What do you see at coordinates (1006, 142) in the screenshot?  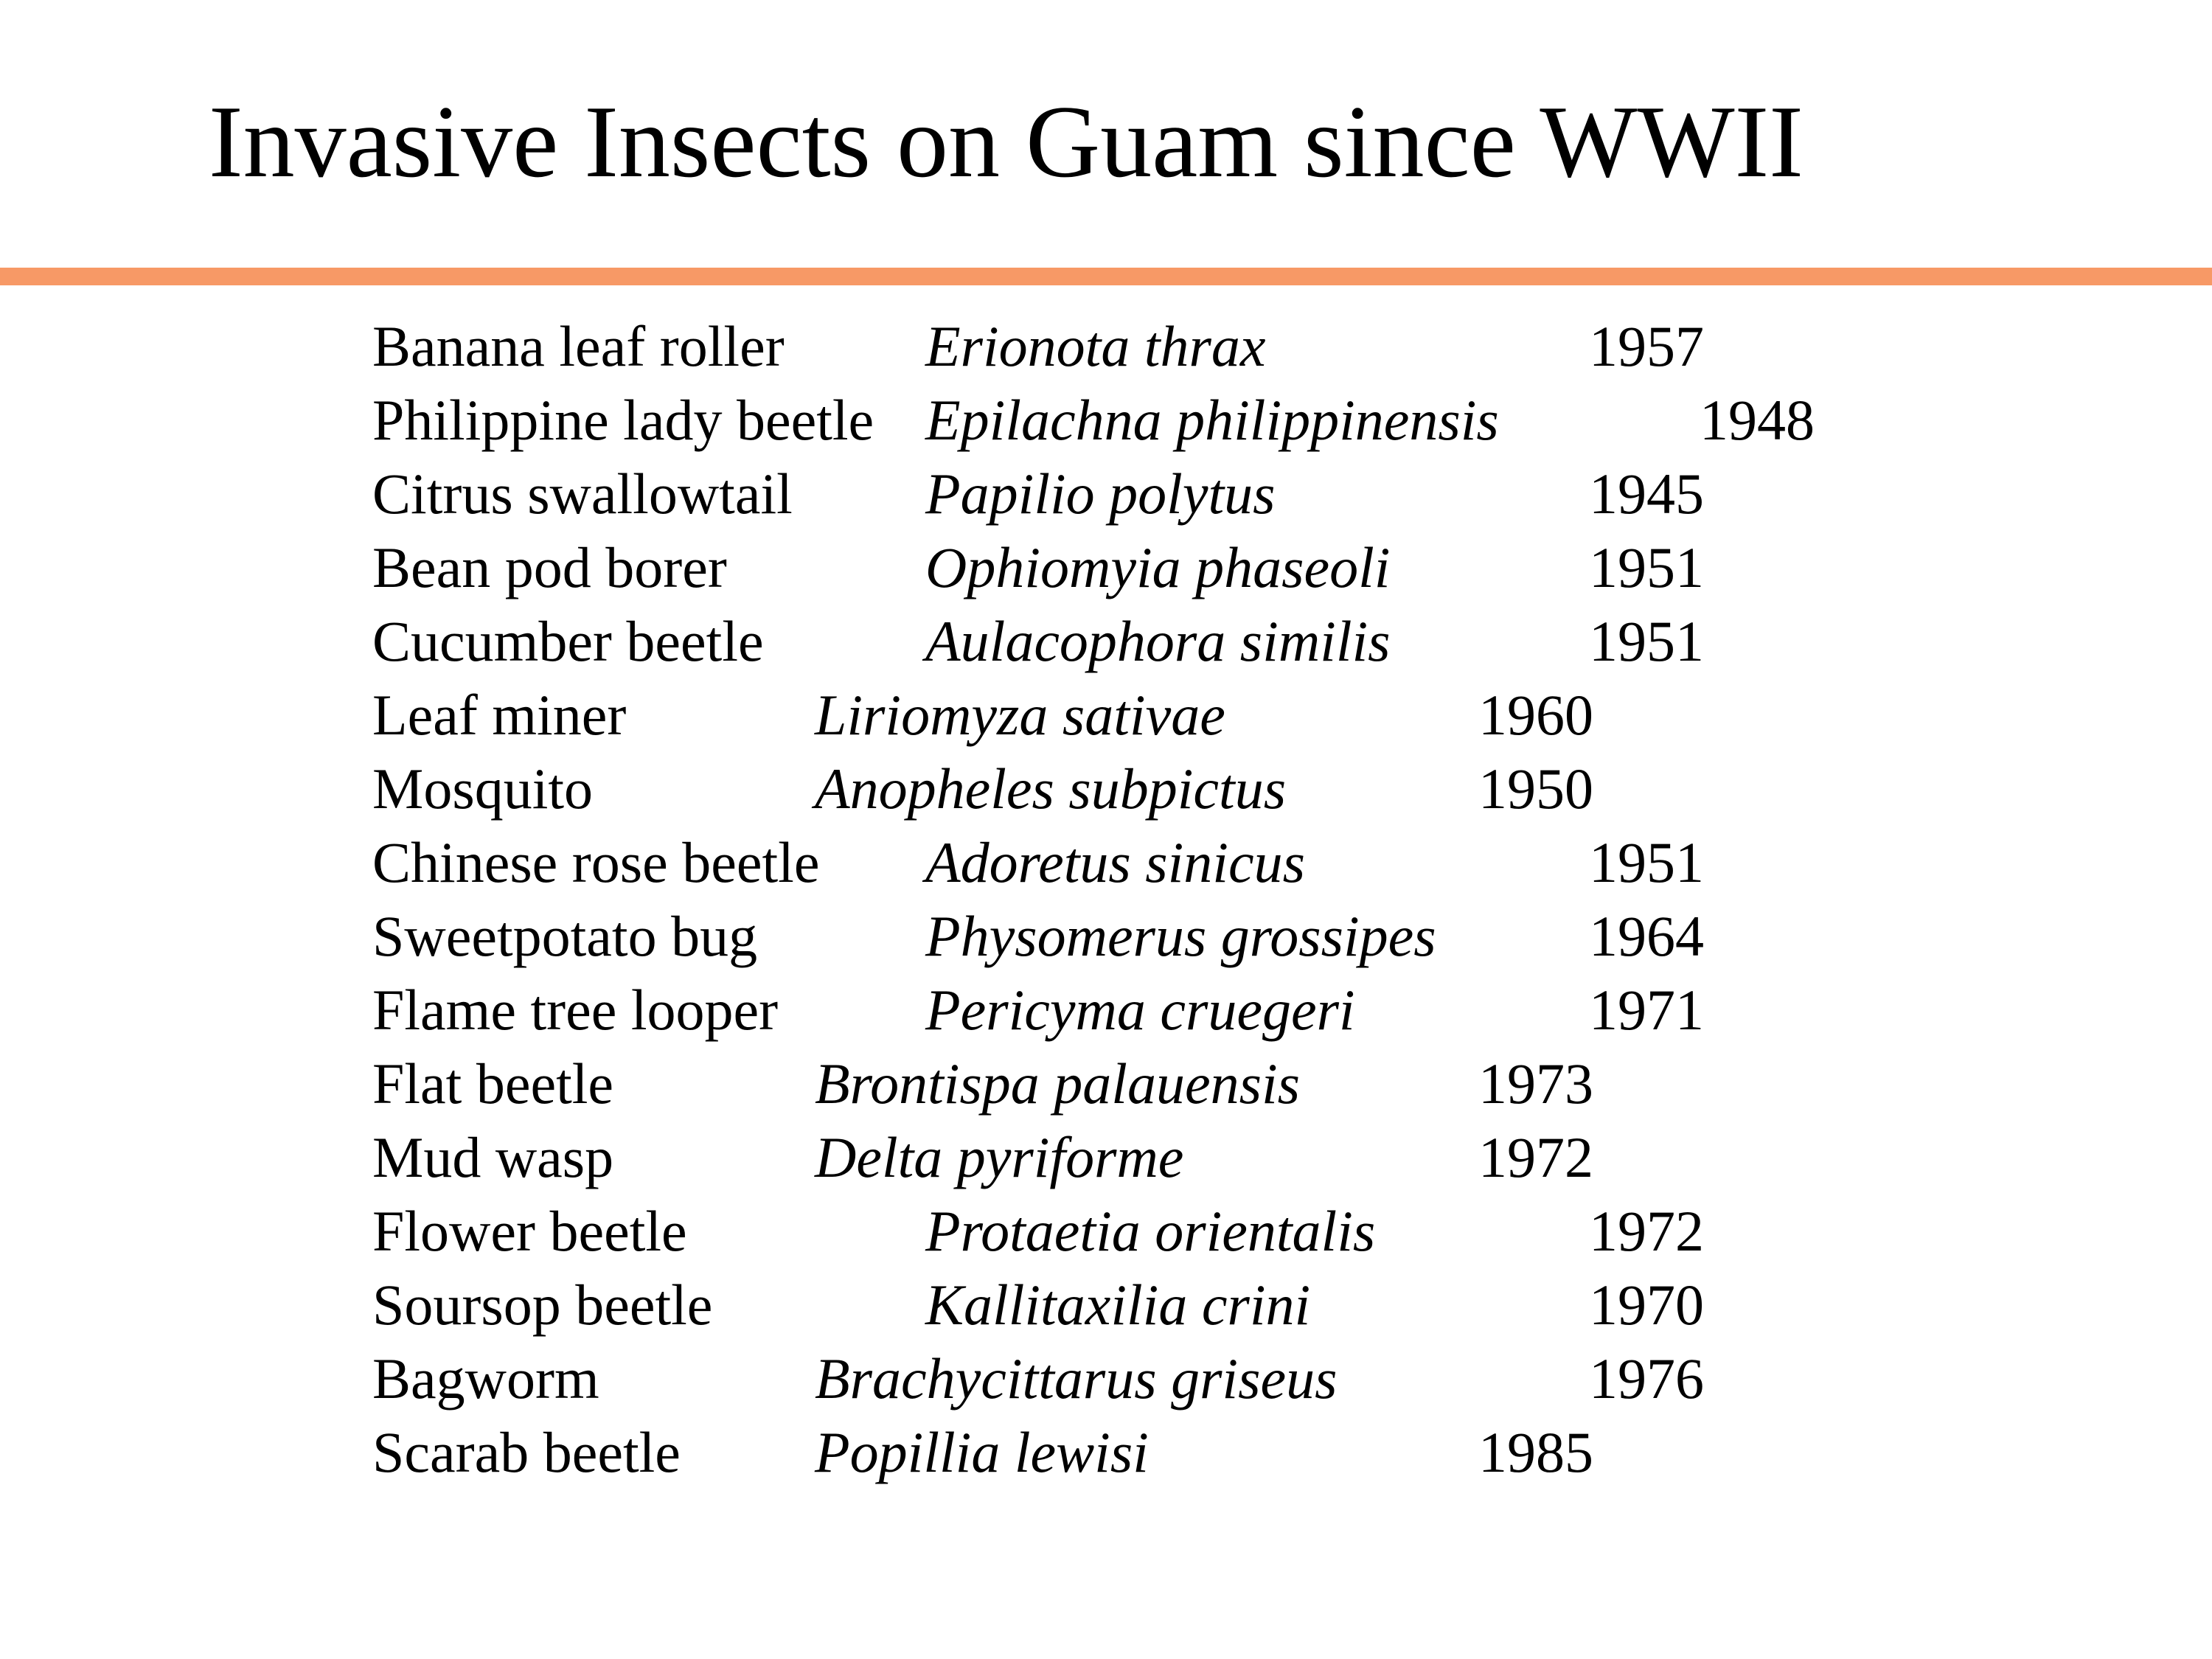 I see `page-title: Invasive Insects on Guam since WWII` at bounding box center [1006, 142].